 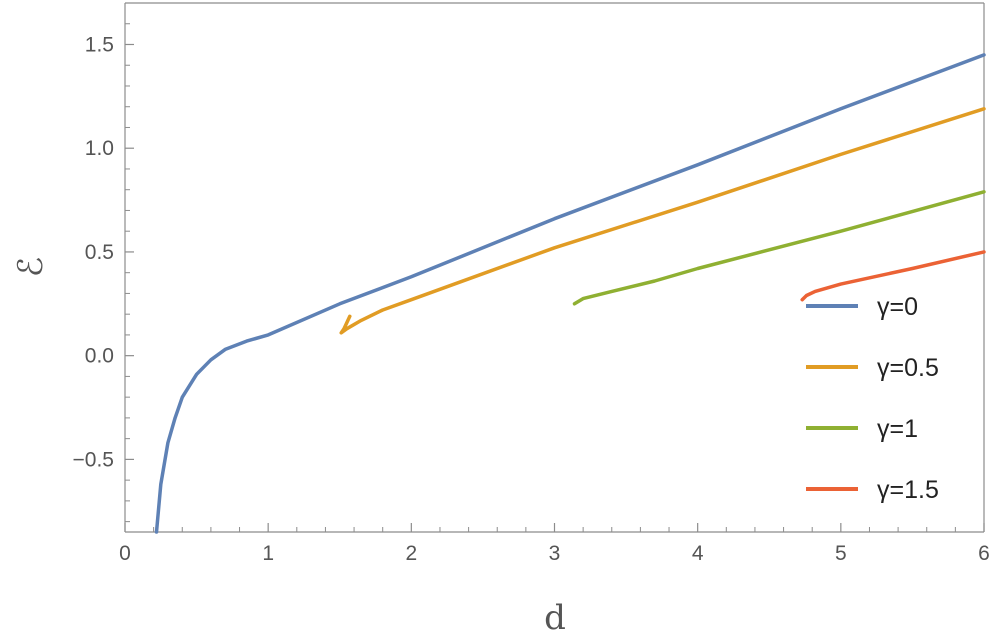 I want to click on y-tick-label: 1.0, so click(x=99, y=148).